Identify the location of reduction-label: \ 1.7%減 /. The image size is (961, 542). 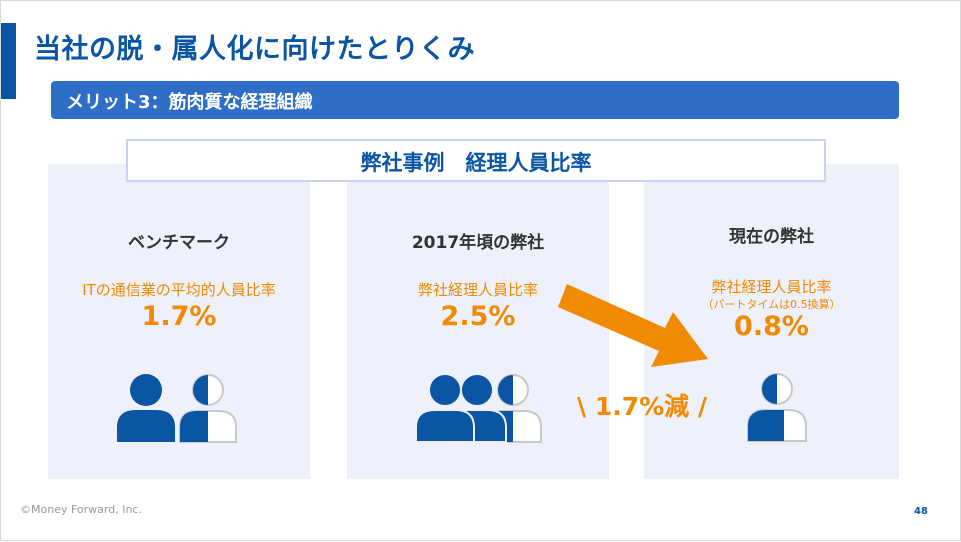
(642, 406).